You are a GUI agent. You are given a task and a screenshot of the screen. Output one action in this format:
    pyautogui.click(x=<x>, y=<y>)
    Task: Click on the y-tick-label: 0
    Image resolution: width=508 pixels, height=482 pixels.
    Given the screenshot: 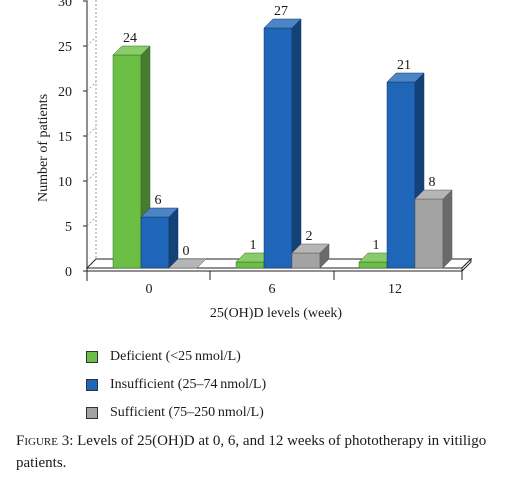 What is the action you would take?
    pyautogui.click(x=68, y=272)
    